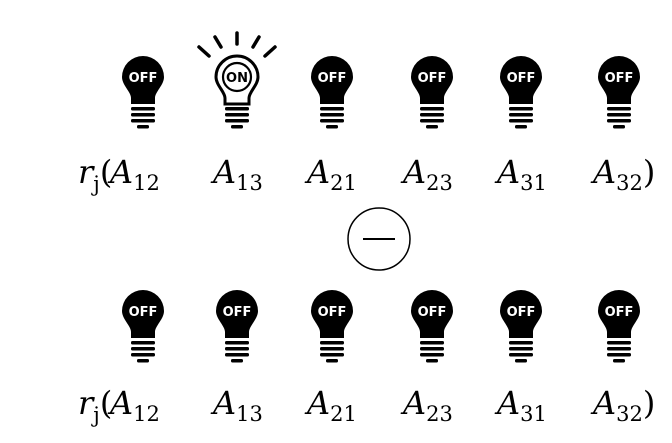 This screenshot has height=443, width=672. I want to click on variable-label: A12, so click(133, 405).